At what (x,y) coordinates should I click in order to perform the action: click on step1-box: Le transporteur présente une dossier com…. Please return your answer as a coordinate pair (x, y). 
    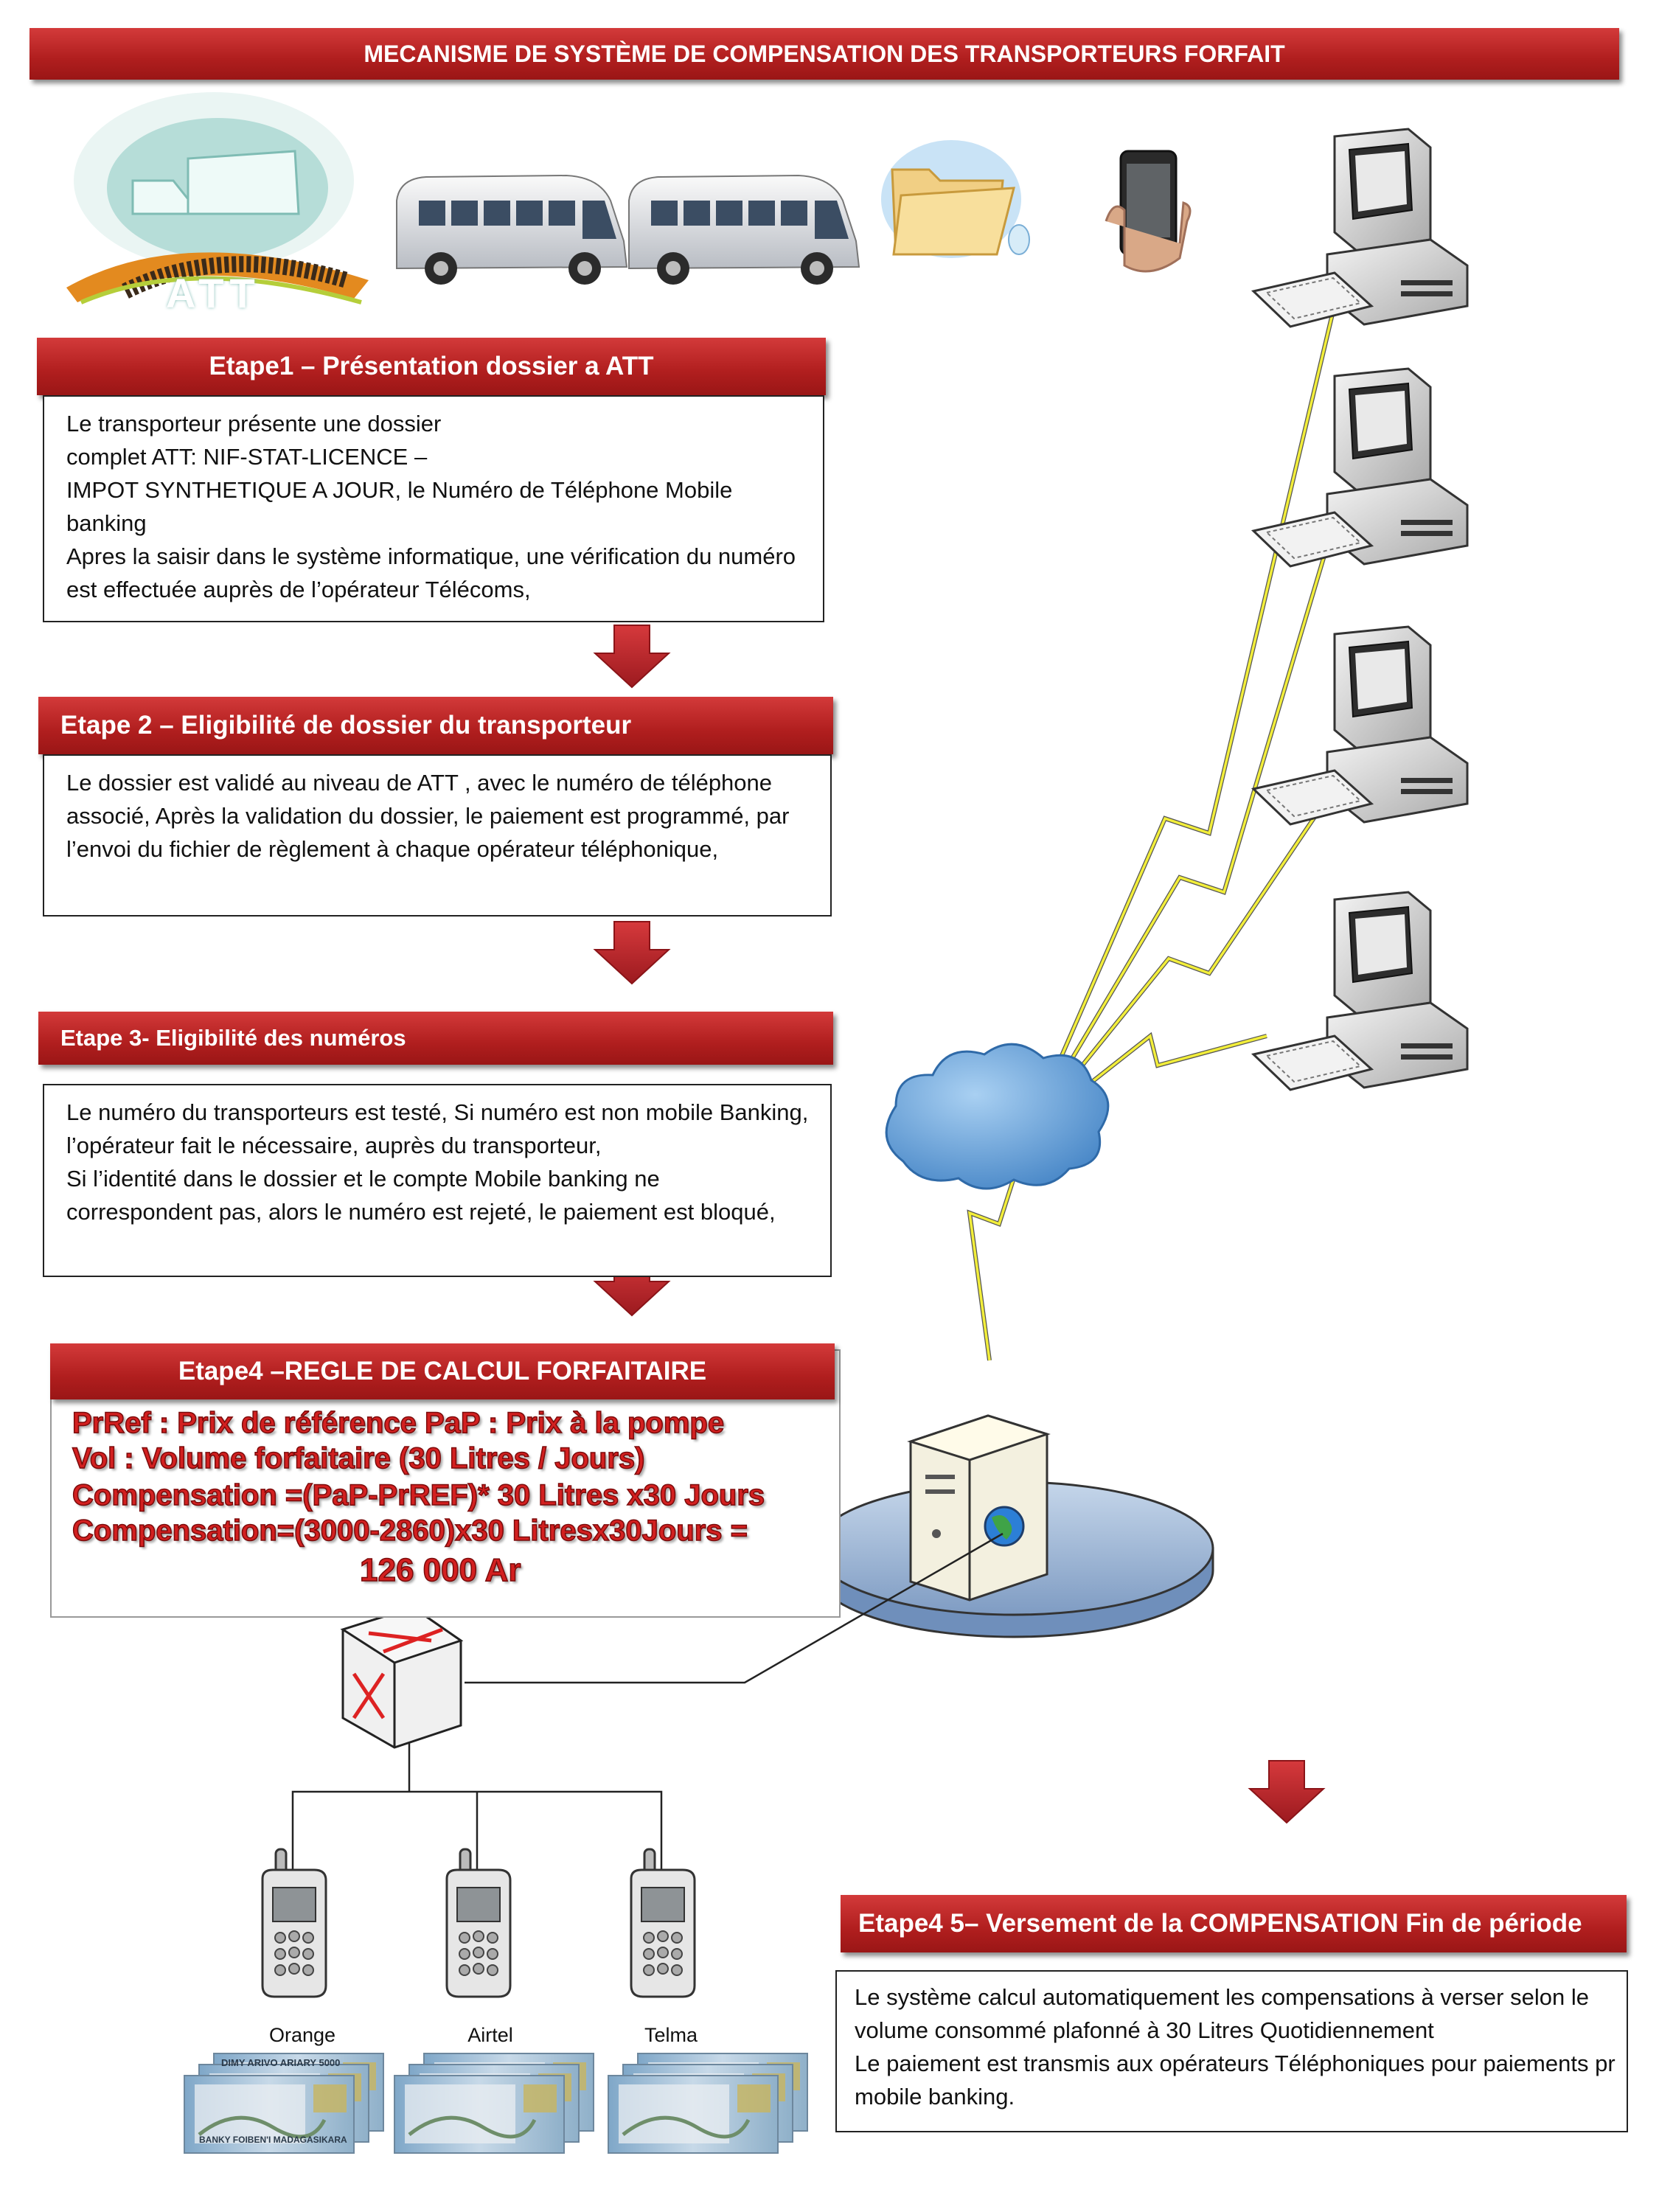
    Looking at the image, I should click on (433, 508).